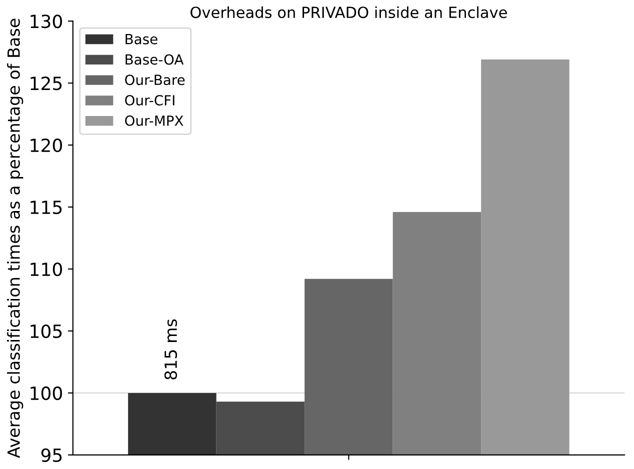  Describe the element at coordinates (46, 207) in the screenshot. I see `y-tick-label: 115` at that location.